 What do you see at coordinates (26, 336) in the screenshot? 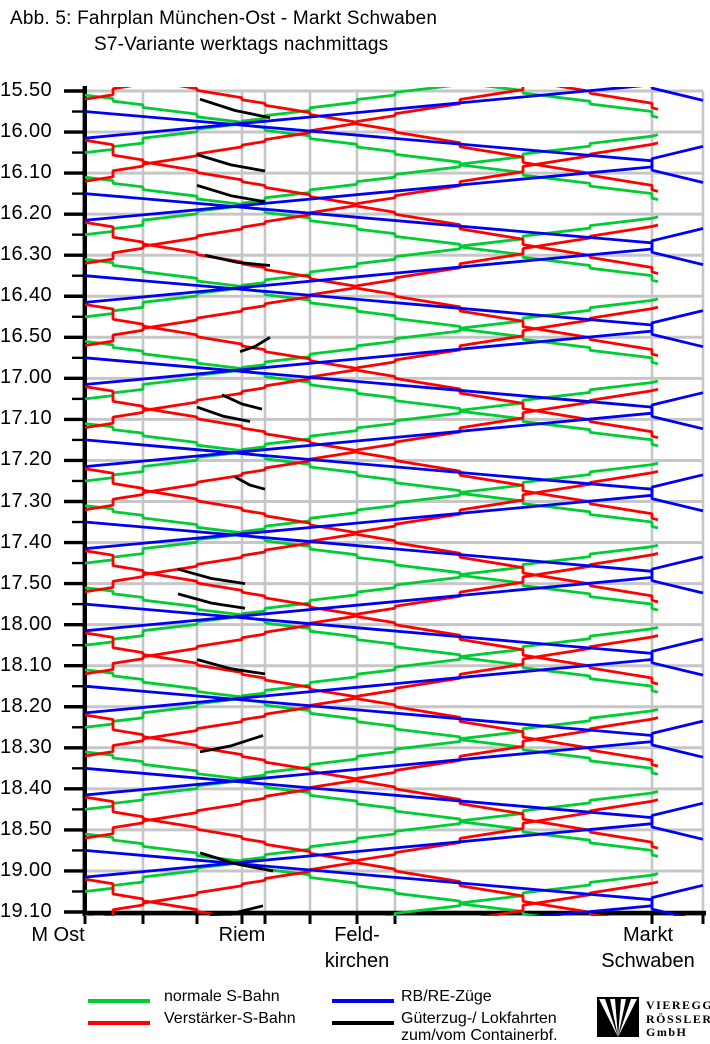
I see `time-tick-label: 16.50` at bounding box center [26, 336].